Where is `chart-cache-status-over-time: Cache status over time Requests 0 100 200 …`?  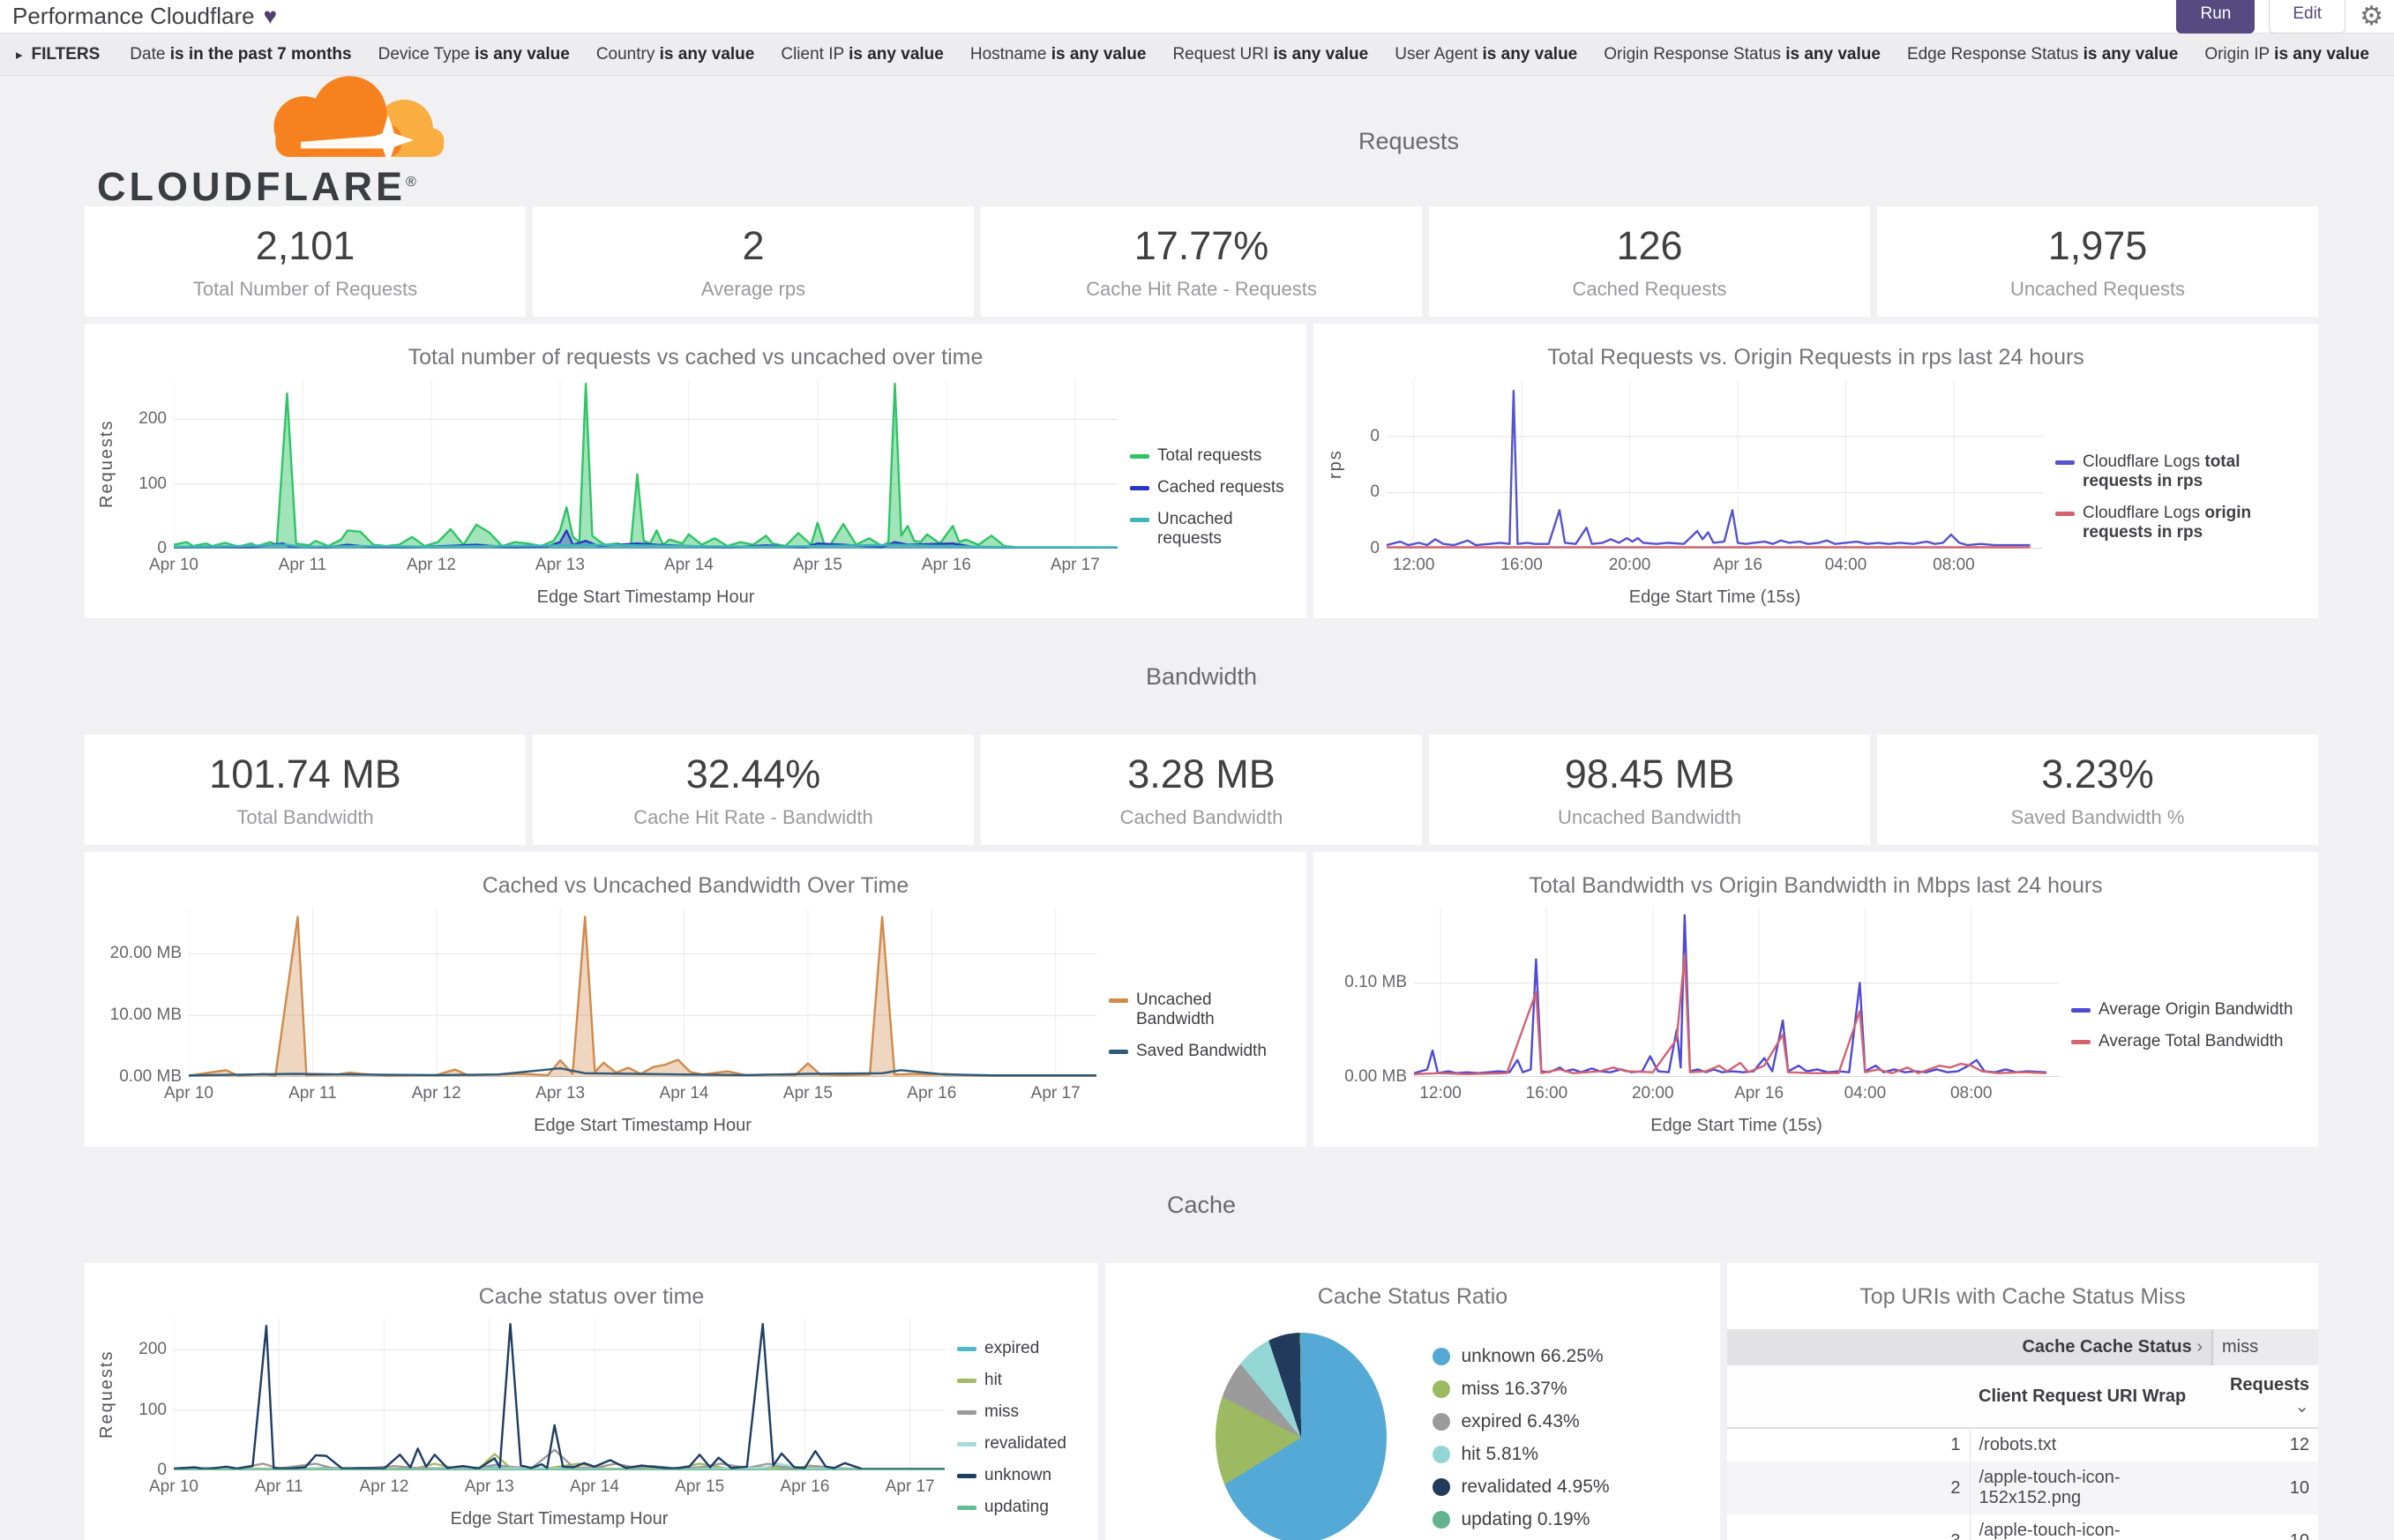 chart-cache-status-over-time: Cache status over time Requests 0 100 200 … is located at coordinates (591, 1401).